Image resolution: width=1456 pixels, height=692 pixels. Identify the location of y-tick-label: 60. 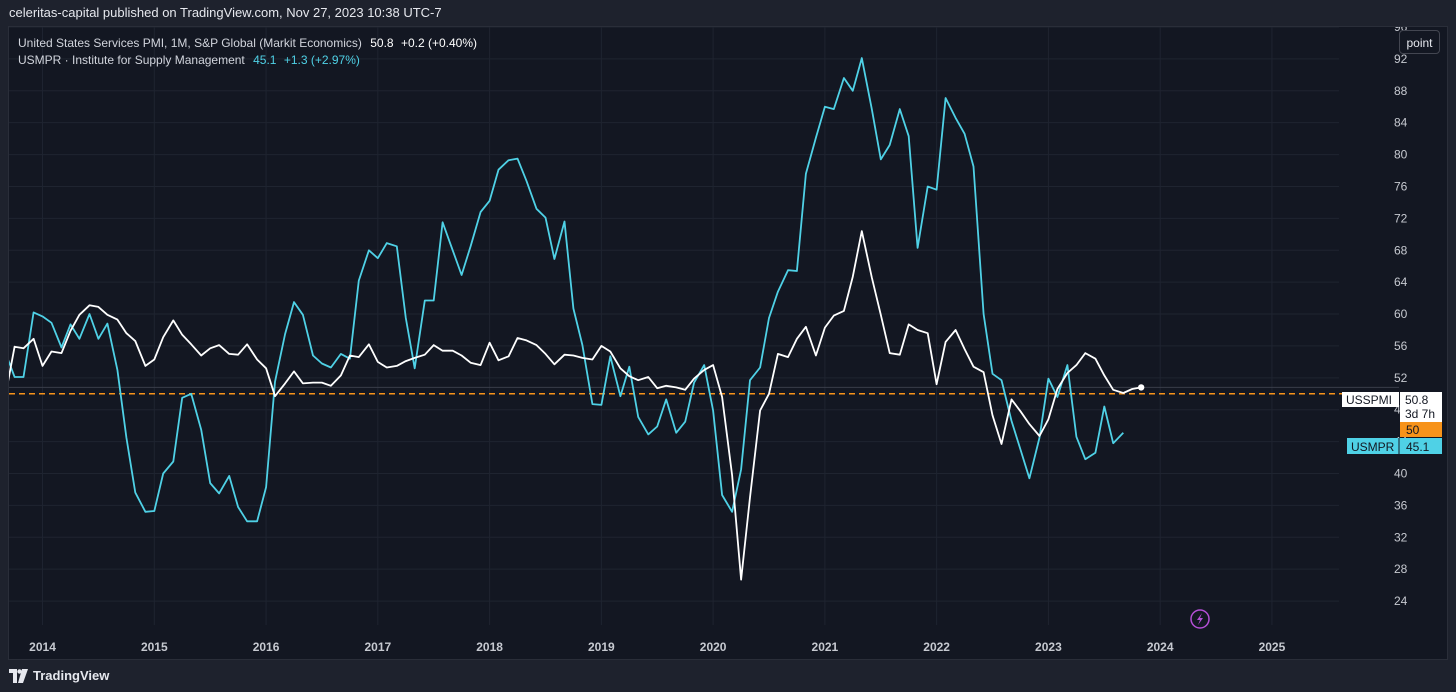
(1401, 314).